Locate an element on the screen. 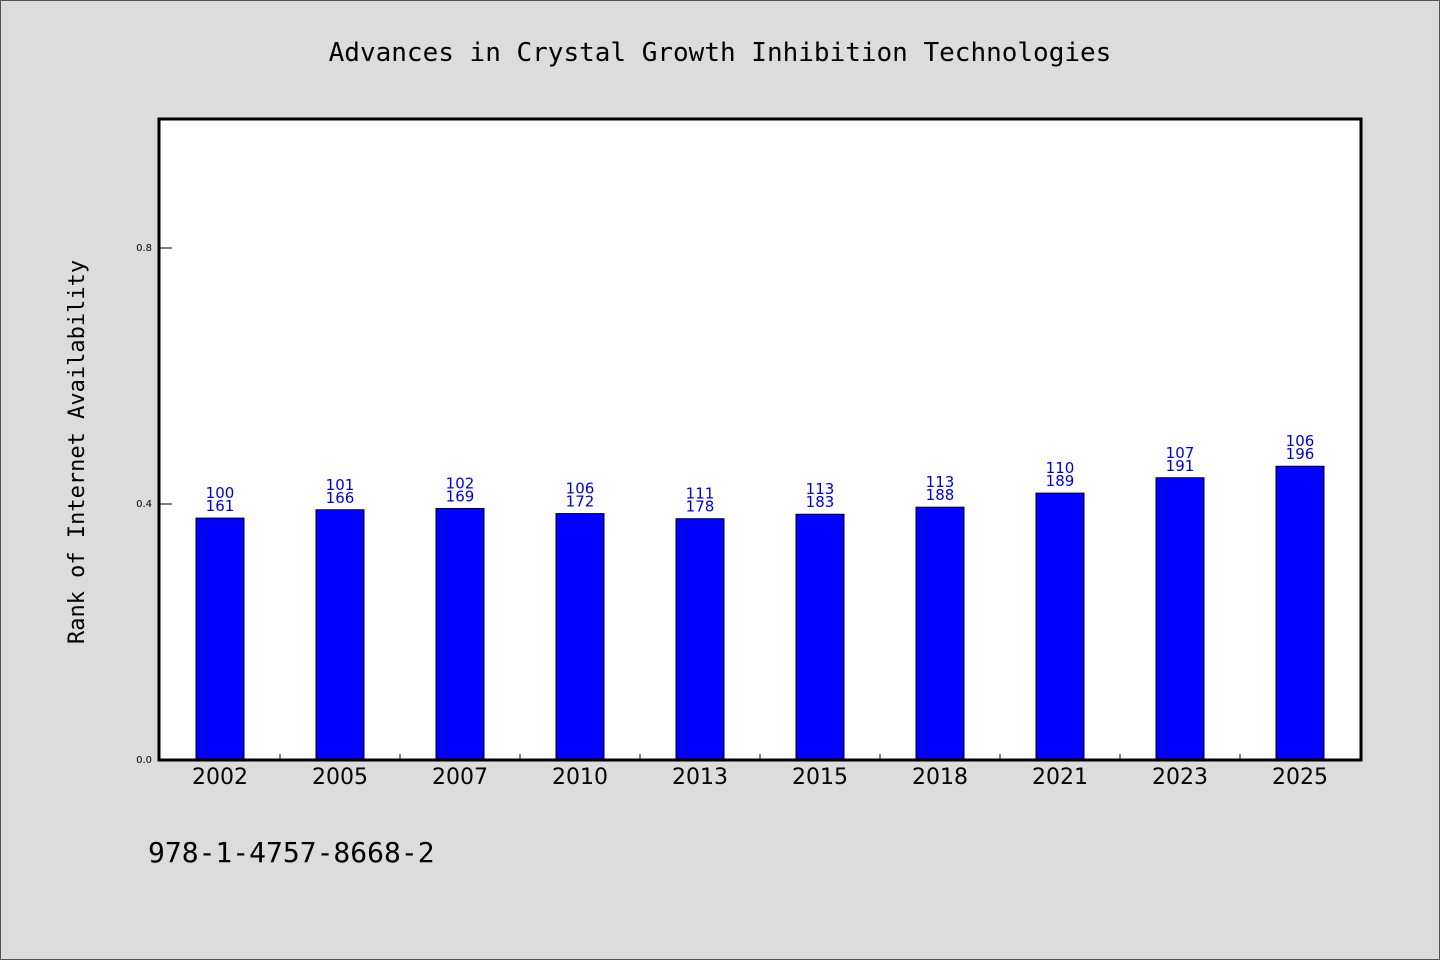 The image size is (1440, 960). bar-label-top-2021: 110 is located at coordinates (1060, 468).